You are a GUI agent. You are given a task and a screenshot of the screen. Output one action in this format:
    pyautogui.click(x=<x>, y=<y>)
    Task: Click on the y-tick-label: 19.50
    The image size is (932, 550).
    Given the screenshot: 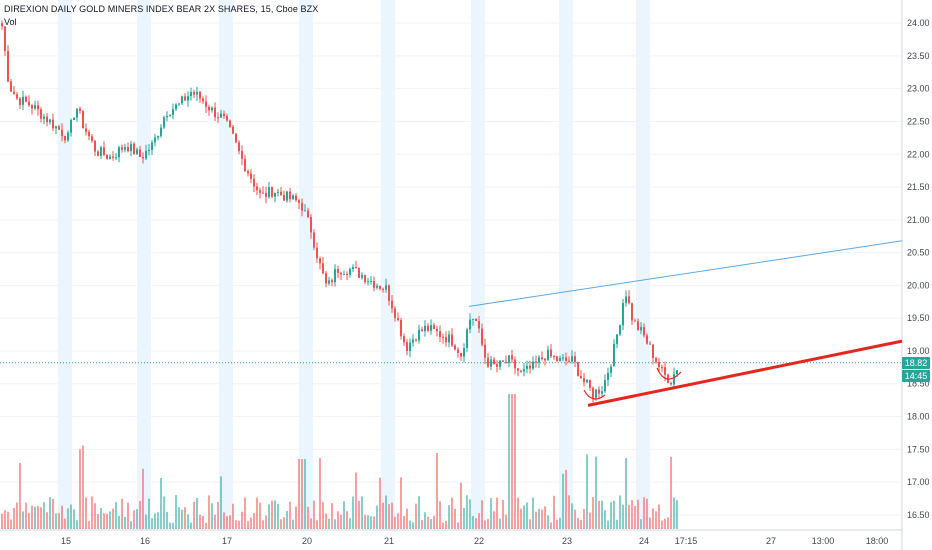 What is the action you would take?
    pyautogui.click(x=918, y=318)
    